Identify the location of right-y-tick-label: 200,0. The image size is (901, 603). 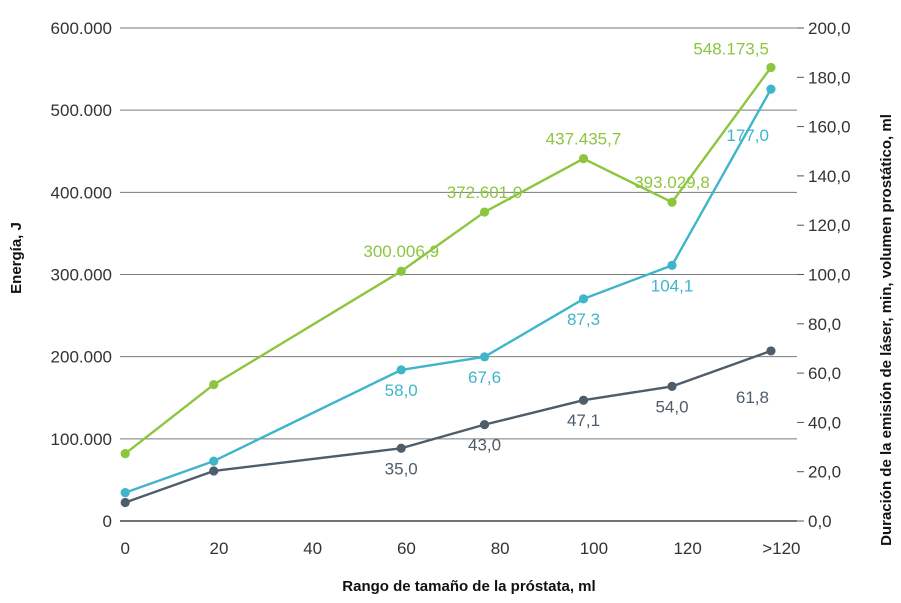
(829, 28).